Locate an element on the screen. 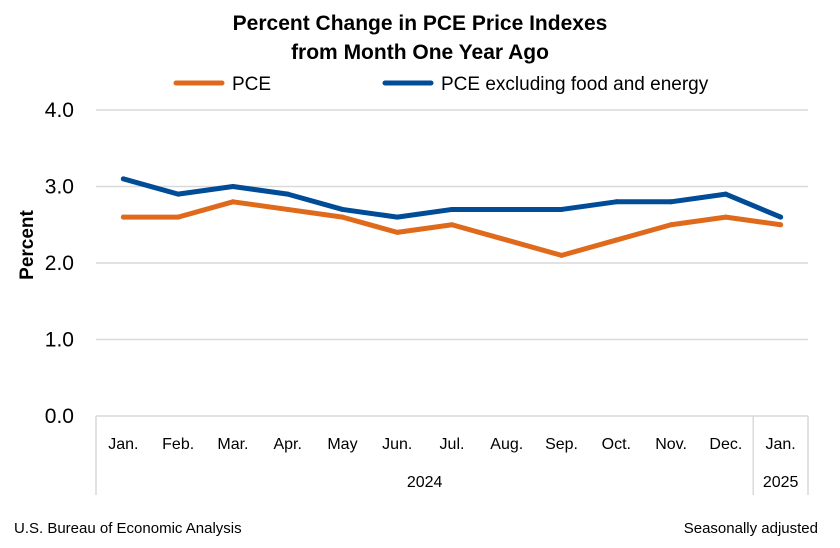  x-tick-label: Aug. is located at coordinates (506, 444).